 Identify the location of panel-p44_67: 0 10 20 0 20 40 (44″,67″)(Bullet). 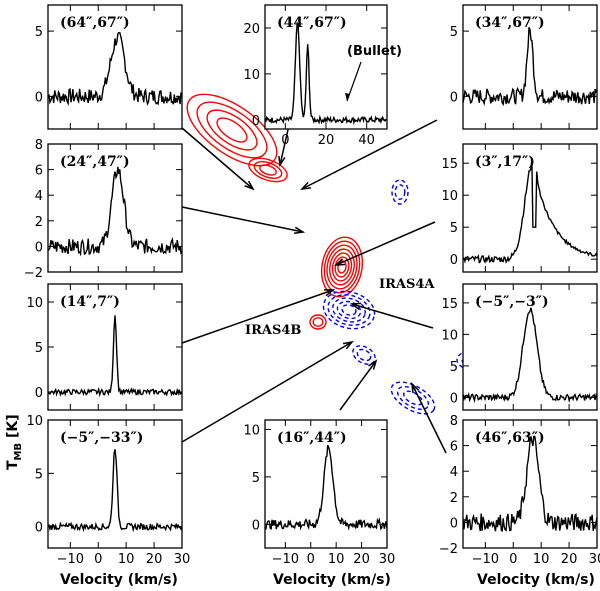
(322, 76).